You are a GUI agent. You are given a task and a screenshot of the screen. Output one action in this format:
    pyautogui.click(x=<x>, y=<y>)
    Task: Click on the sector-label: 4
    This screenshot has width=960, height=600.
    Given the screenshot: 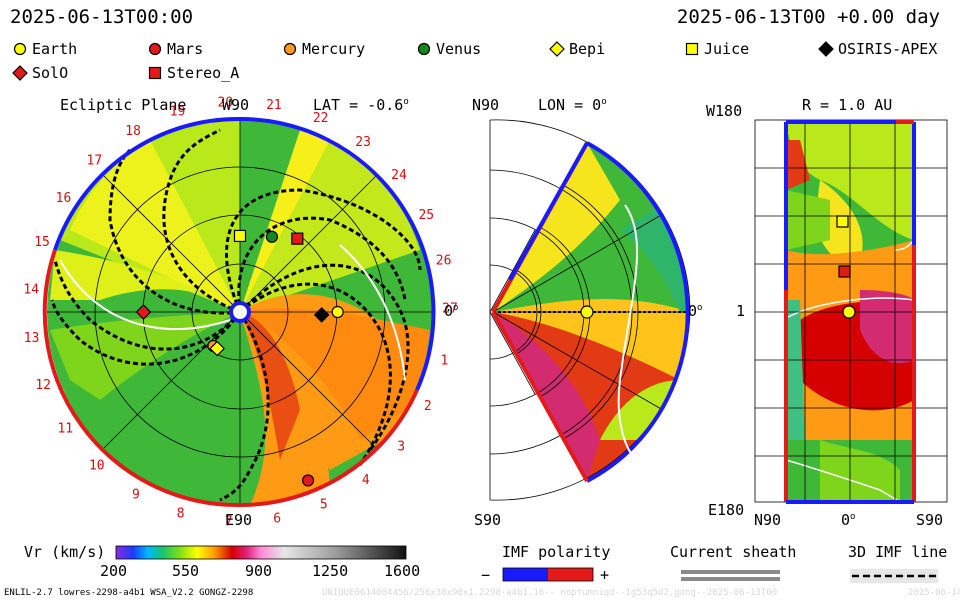 What is the action you would take?
    pyautogui.click(x=366, y=480)
    